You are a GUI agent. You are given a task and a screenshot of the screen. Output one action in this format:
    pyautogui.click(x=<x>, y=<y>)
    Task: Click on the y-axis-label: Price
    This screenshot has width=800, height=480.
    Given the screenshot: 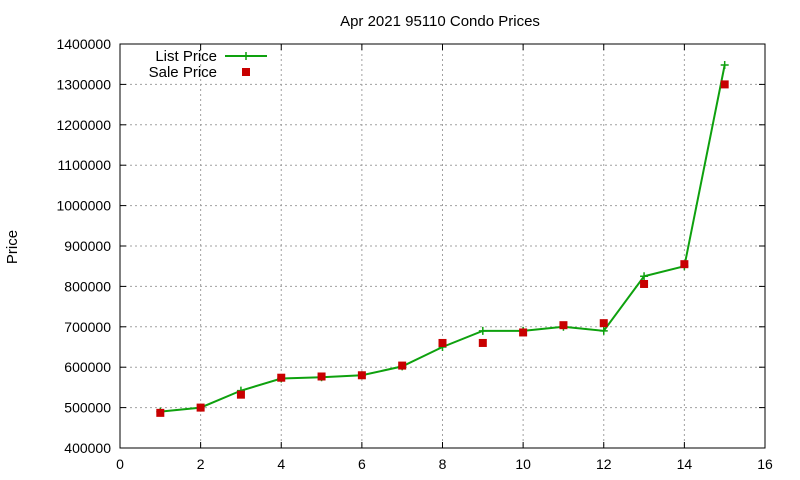 What is the action you would take?
    pyautogui.click(x=12, y=247)
    